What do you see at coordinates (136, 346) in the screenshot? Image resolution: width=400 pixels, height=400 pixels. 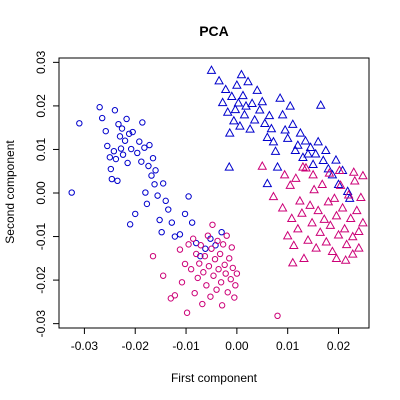 I see `x-tick-label: -0.02` at bounding box center [136, 346].